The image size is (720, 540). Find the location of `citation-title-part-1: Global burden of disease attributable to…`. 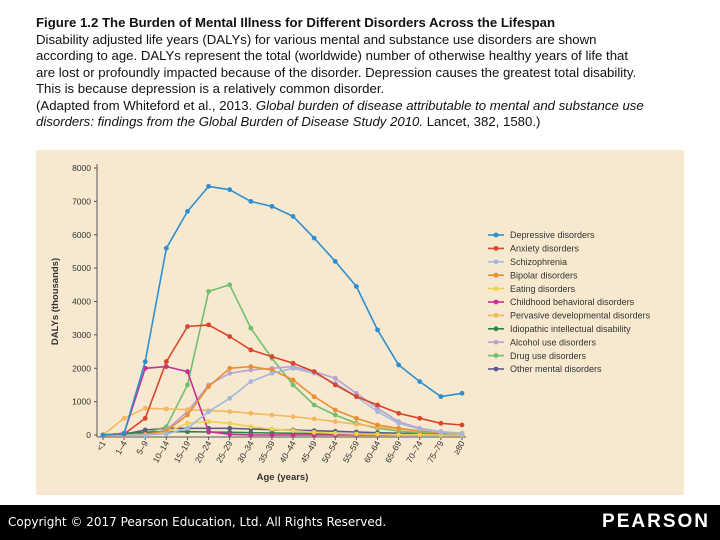

citation-title-part-1: Global burden of disease attributable to… is located at coordinates (449, 105).